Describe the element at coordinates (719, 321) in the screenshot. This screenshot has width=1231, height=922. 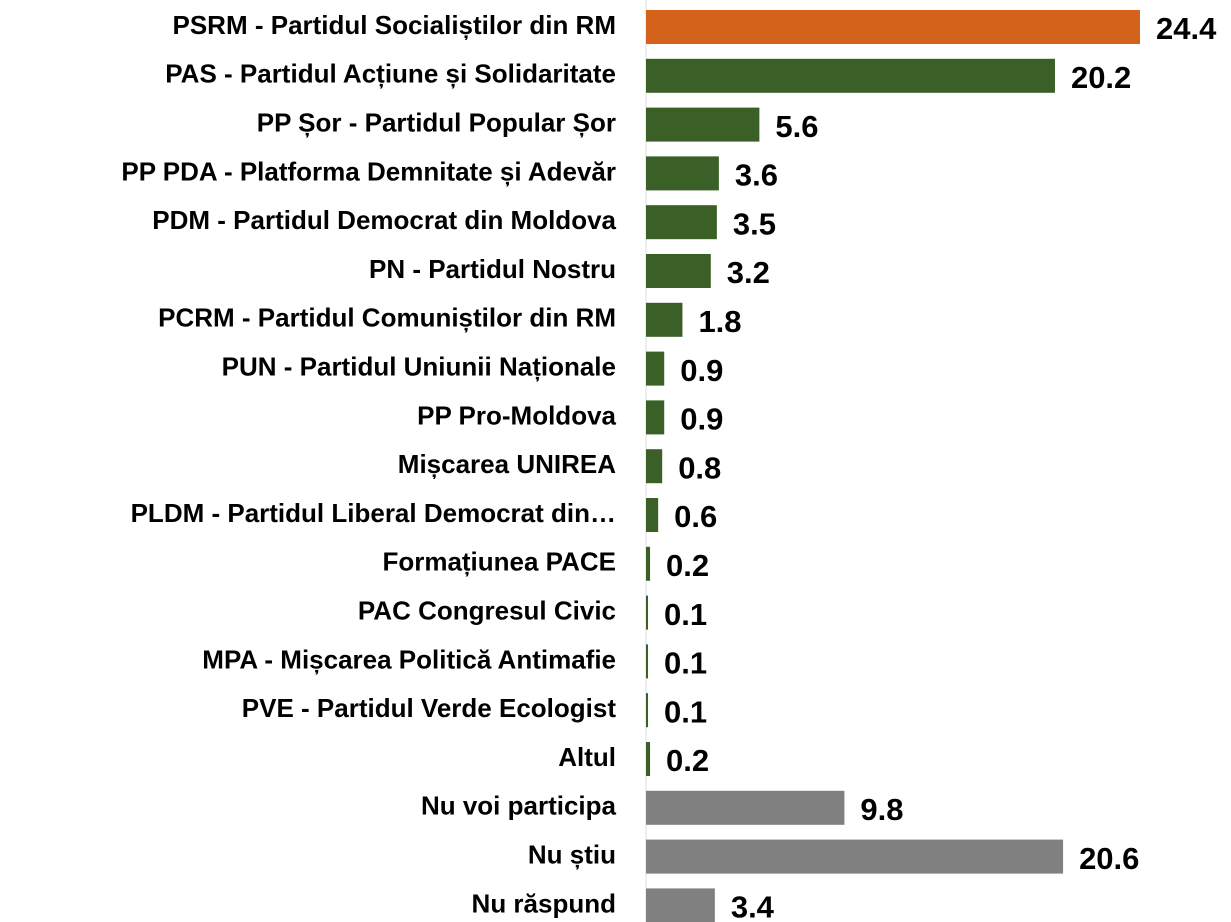
I see `value-label: 1.8` at that location.